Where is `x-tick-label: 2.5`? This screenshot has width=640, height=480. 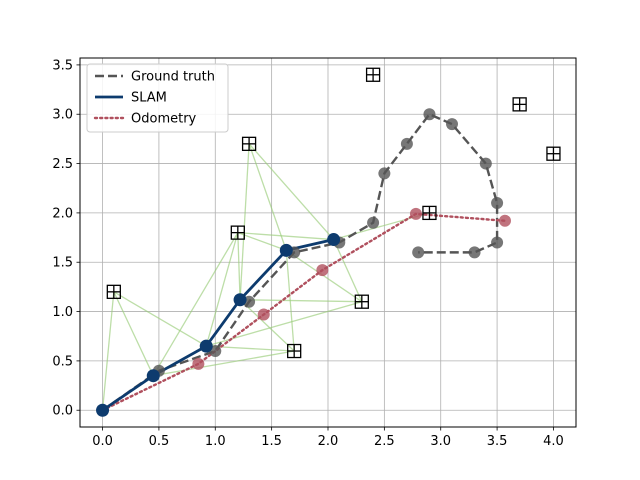
x-tick-label: 2.5 is located at coordinates (384, 441).